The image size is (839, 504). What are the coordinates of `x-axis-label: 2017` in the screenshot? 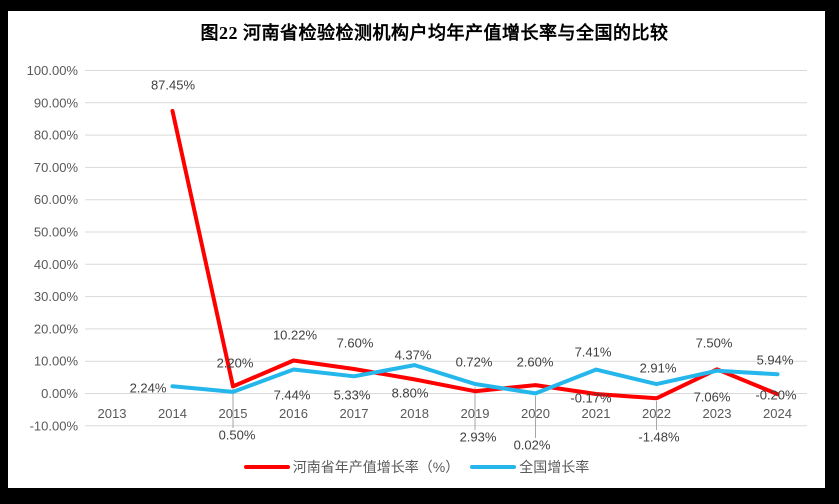 It's located at (354, 413).